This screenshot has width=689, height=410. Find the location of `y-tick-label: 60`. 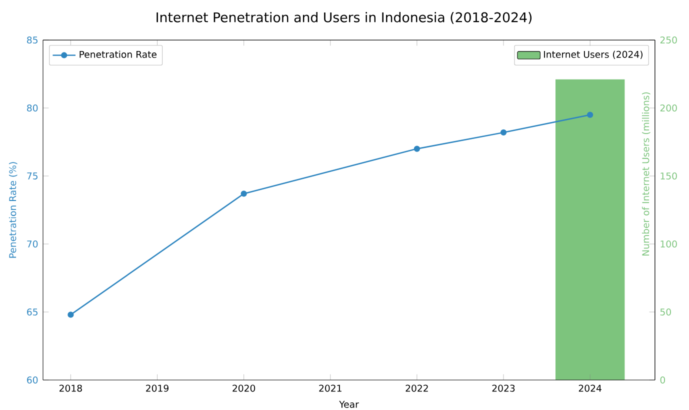

y-tick-label: 60 is located at coordinates (32, 380).